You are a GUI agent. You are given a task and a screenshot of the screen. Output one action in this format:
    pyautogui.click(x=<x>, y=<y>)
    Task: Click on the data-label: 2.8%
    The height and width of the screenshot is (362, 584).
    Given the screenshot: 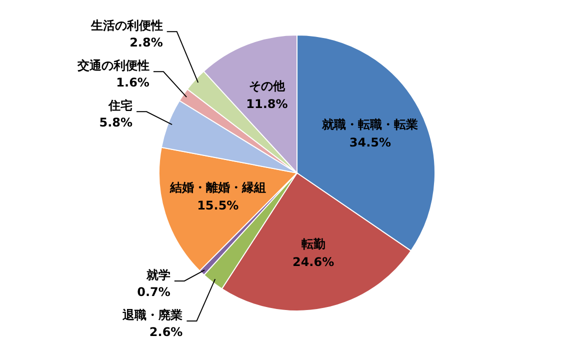 What is the action you would take?
    pyautogui.click(x=146, y=43)
    